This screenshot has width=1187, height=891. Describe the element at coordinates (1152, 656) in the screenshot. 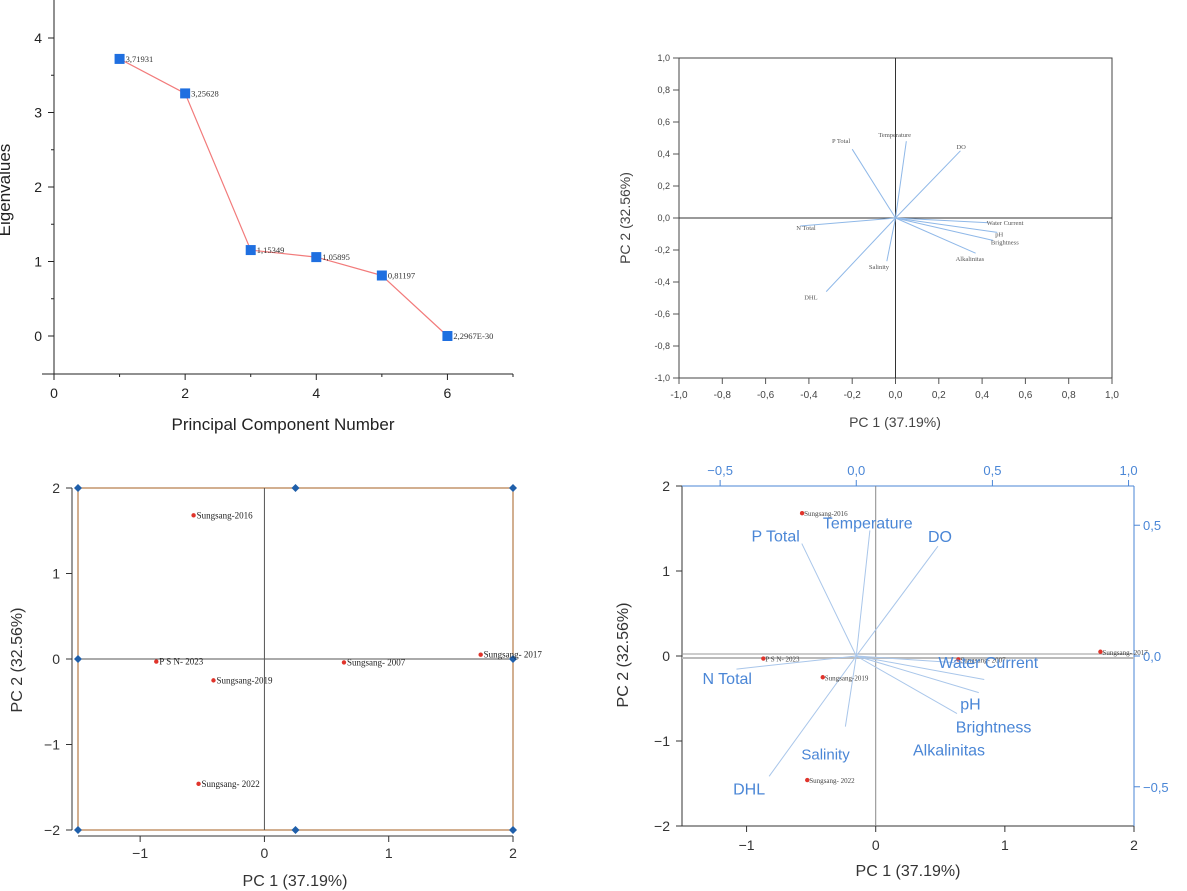

I see `right-y-tick-label: 0,0` at that location.